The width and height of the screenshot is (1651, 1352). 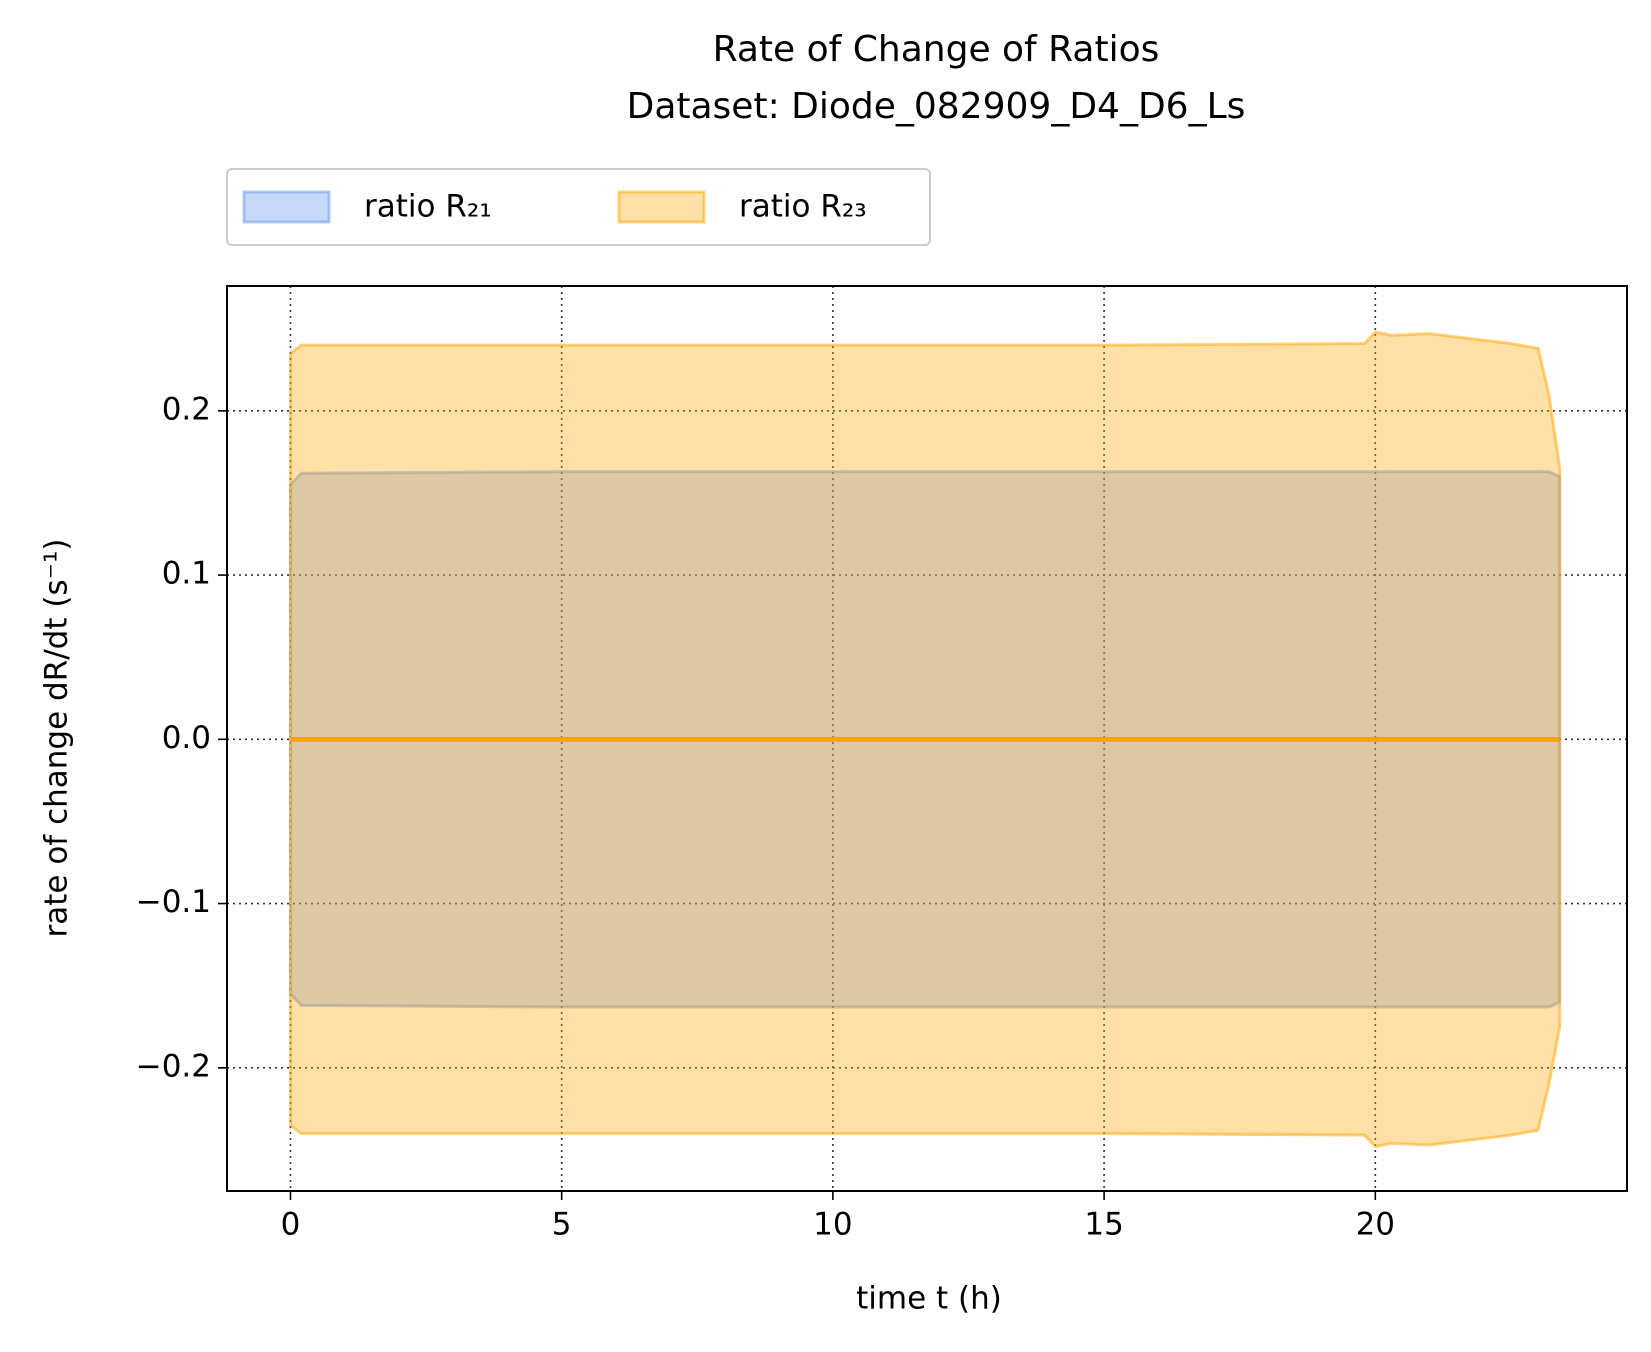 What do you see at coordinates (803, 207) in the screenshot?
I see `legend-label: ratio R₂₃` at bounding box center [803, 207].